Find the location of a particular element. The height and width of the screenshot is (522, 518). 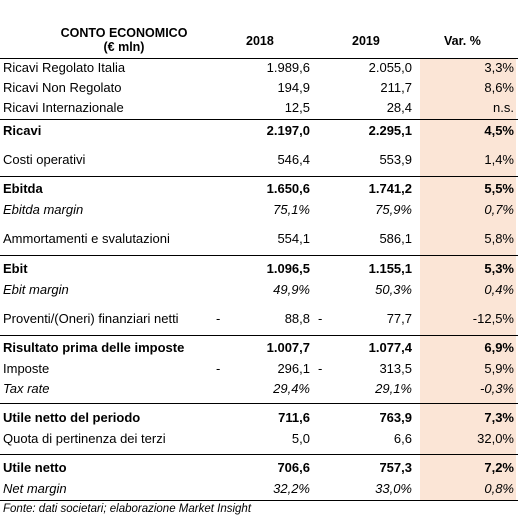

value-var: -0,3% is located at coordinates (497, 388).